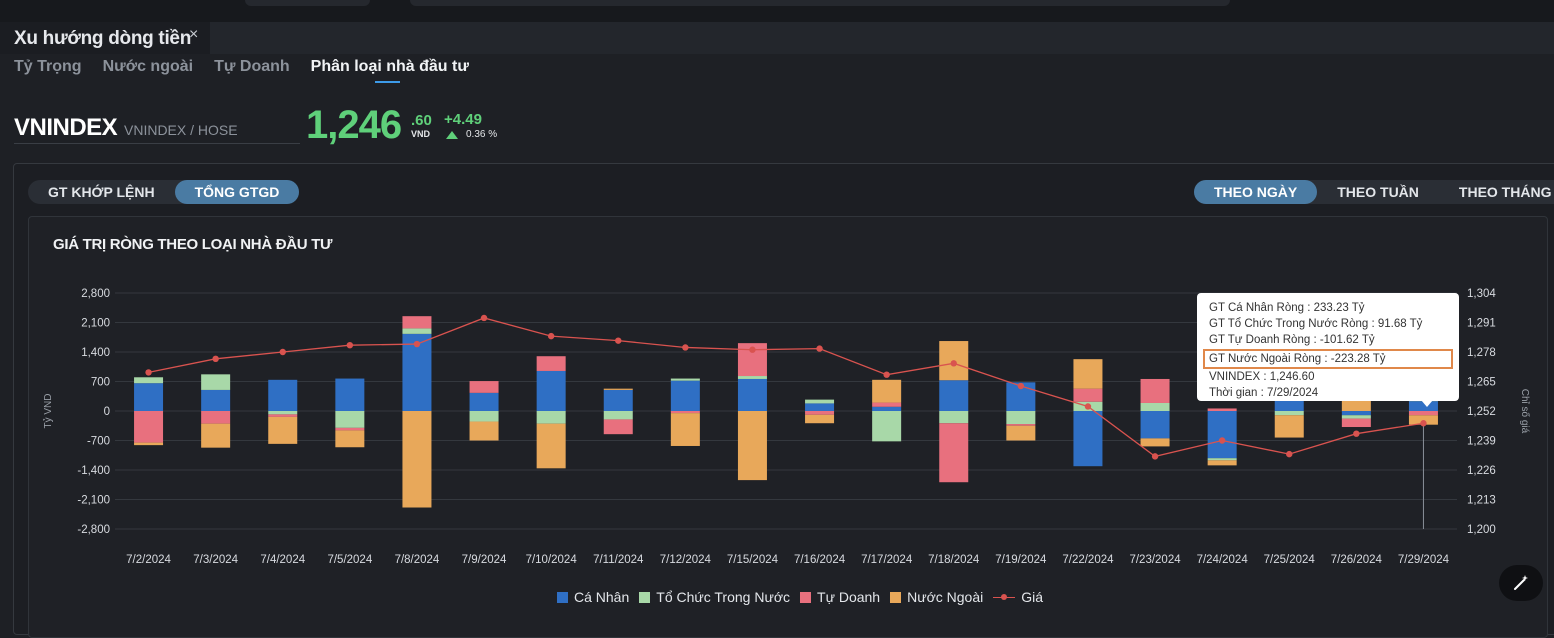  What do you see at coordinates (1521, 583) in the screenshot?
I see `magic-wand-icon` at bounding box center [1521, 583].